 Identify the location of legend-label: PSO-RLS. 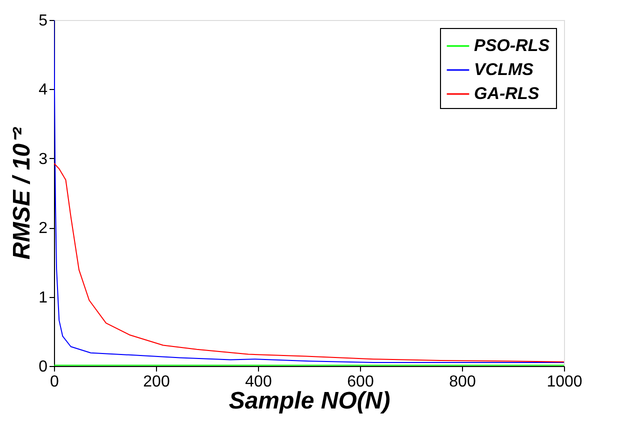
(512, 45).